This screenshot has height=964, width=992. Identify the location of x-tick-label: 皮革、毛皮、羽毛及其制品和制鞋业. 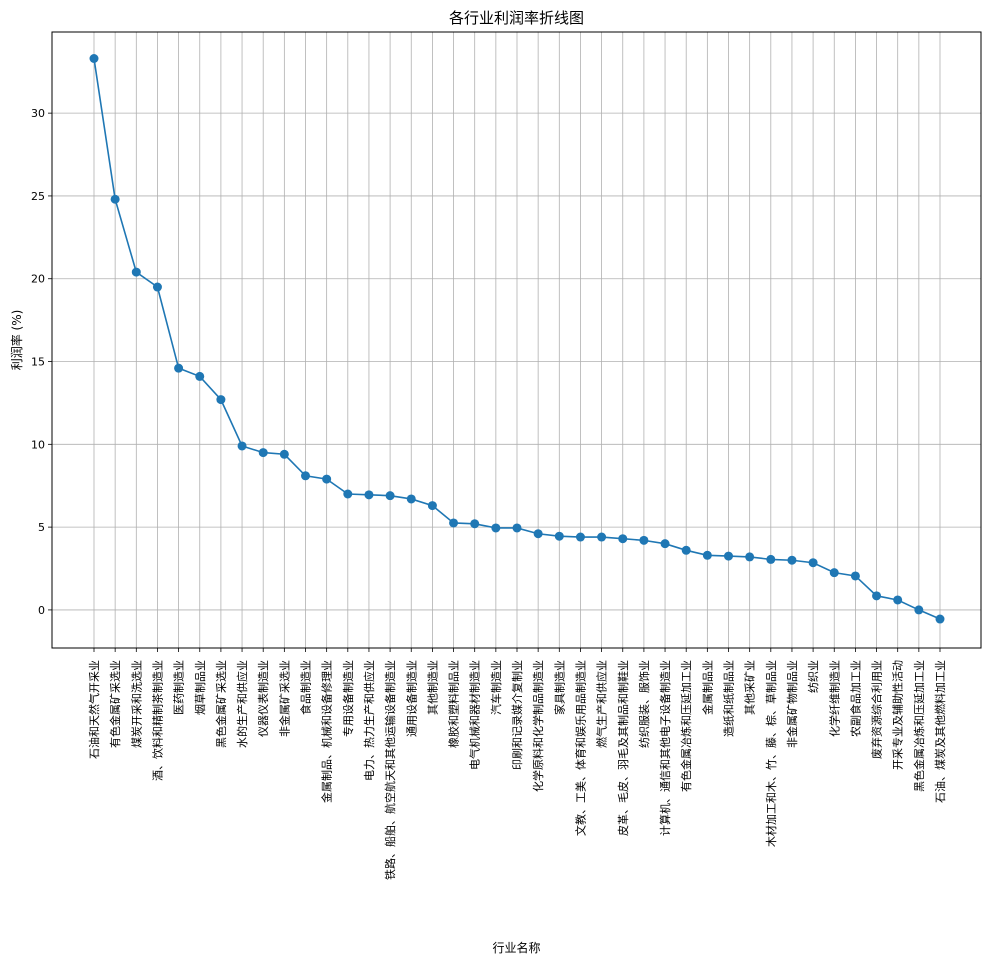
(623, 748).